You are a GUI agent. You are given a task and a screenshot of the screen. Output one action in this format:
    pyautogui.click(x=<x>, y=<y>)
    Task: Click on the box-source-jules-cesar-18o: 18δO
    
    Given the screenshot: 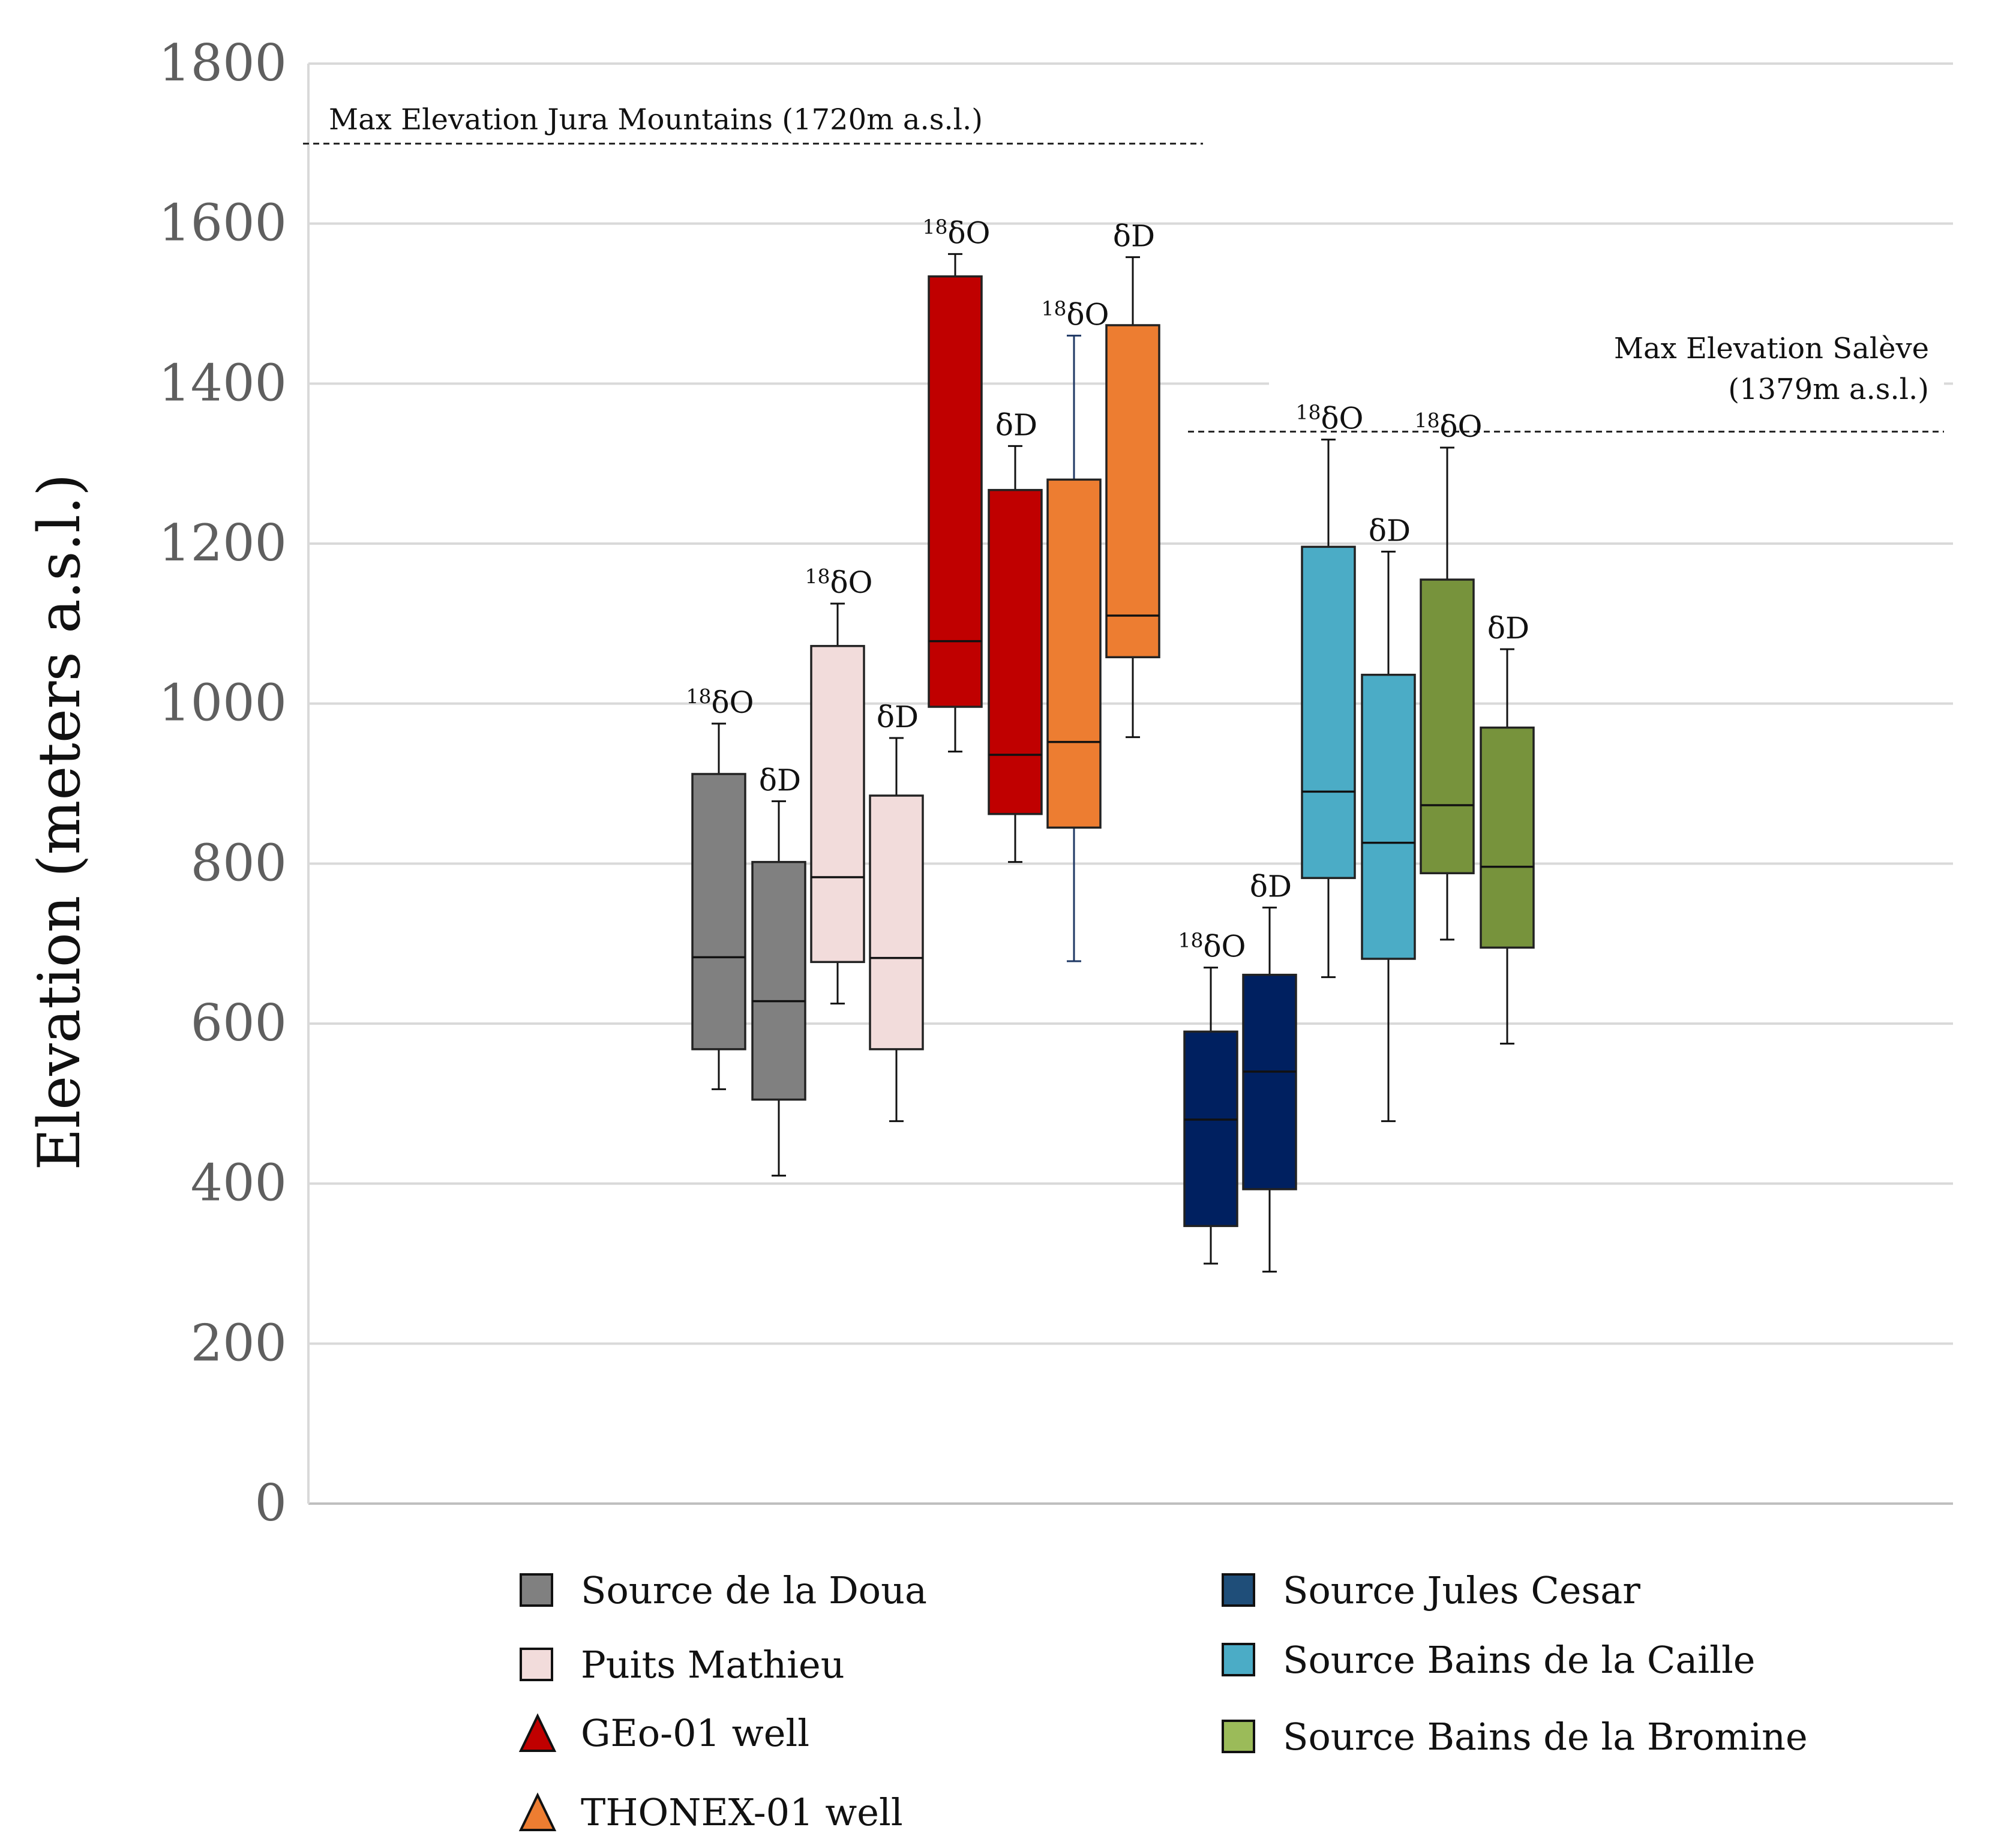 What is the action you would take?
    pyautogui.click(x=1212, y=1097)
    